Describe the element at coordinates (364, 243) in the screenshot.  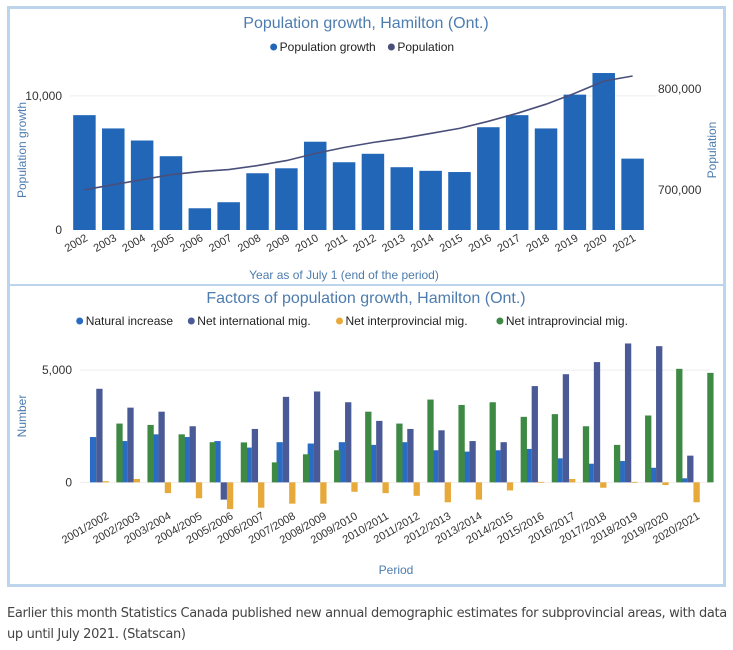
I see `x-tick-label: 2012` at that location.